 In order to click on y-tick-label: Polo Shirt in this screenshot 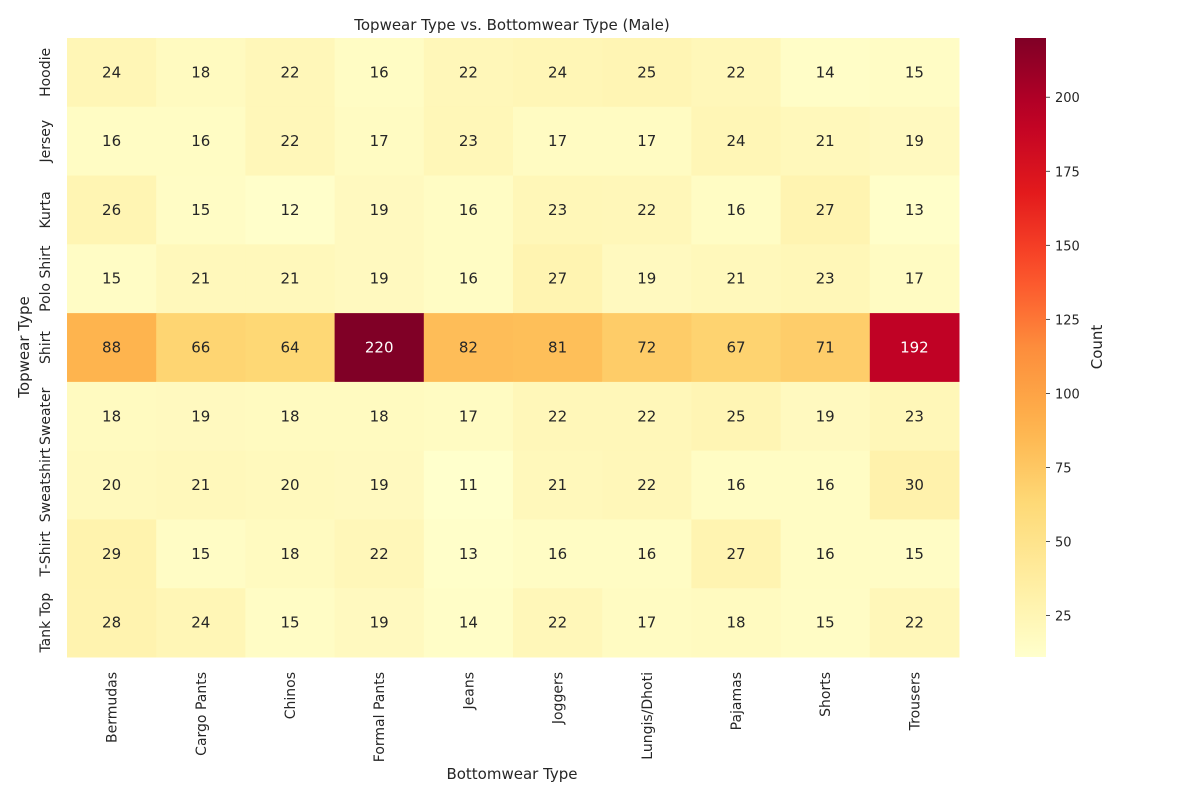, I will do `click(46, 278)`.